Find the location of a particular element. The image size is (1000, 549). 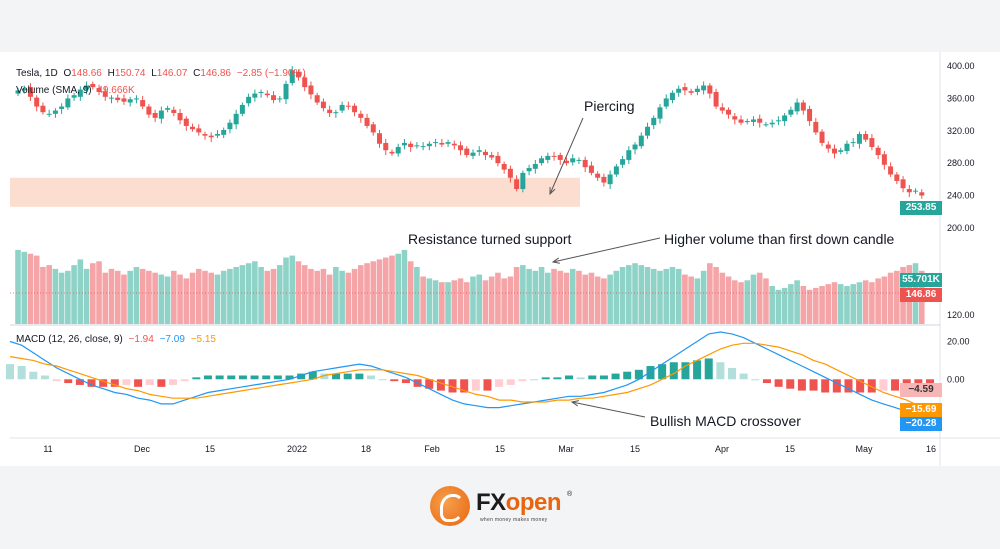

volume-arrow is located at coordinates (606, 250).